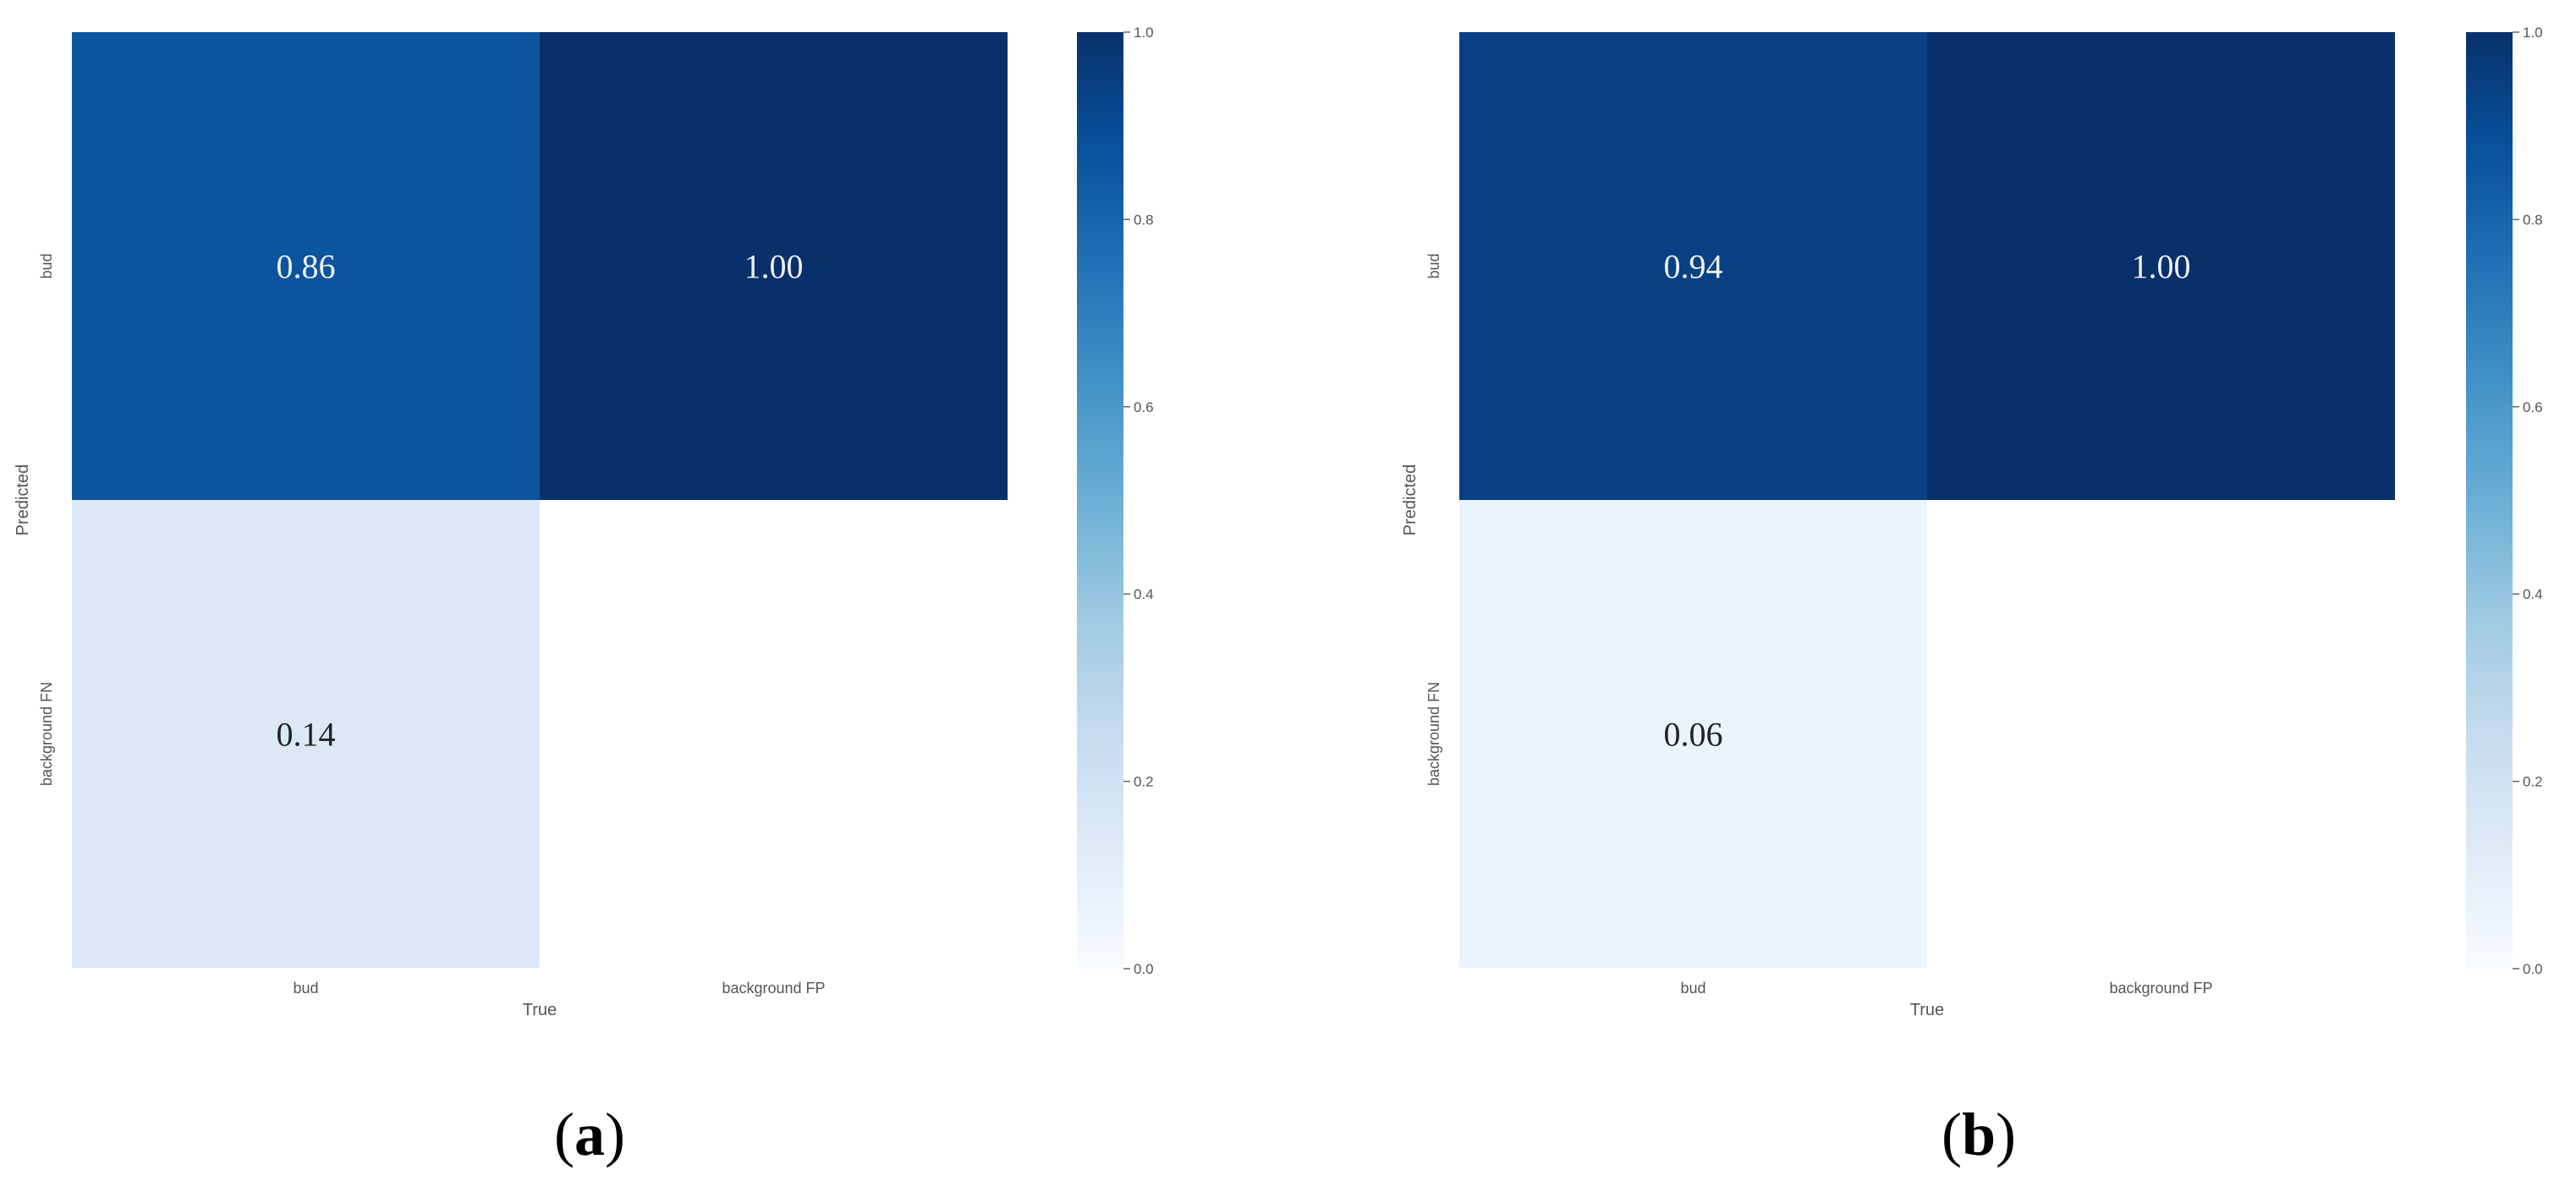 The width and height of the screenshot is (2576, 1203). I want to click on y-tick-label-p1-1: background FN, so click(1434, 734).